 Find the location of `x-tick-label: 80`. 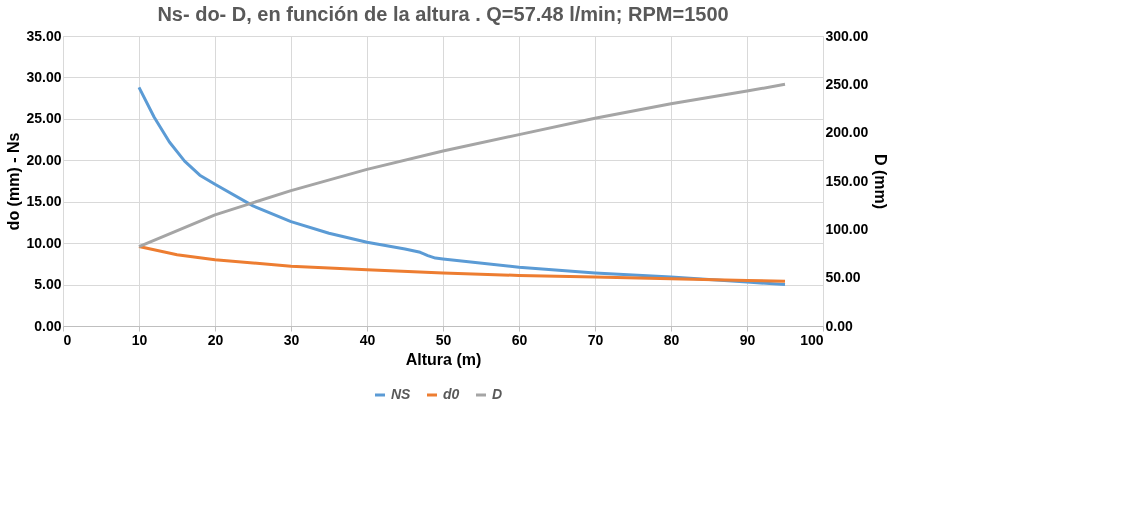

x-tick-label: 80 is located at coordinates (671, 339).